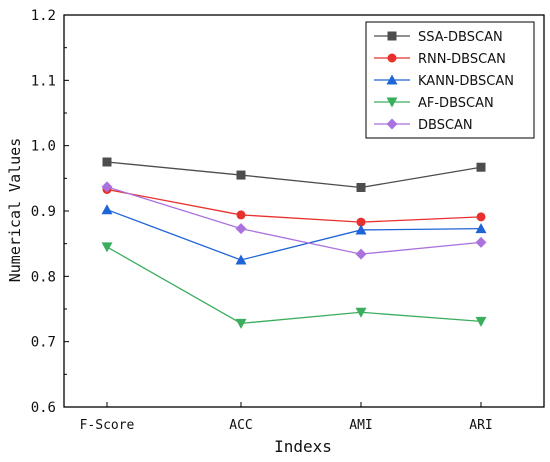  Describe the element at coordinates (43, 212) in the screenshot. I see `y-tick-label: 0.9` at that location.